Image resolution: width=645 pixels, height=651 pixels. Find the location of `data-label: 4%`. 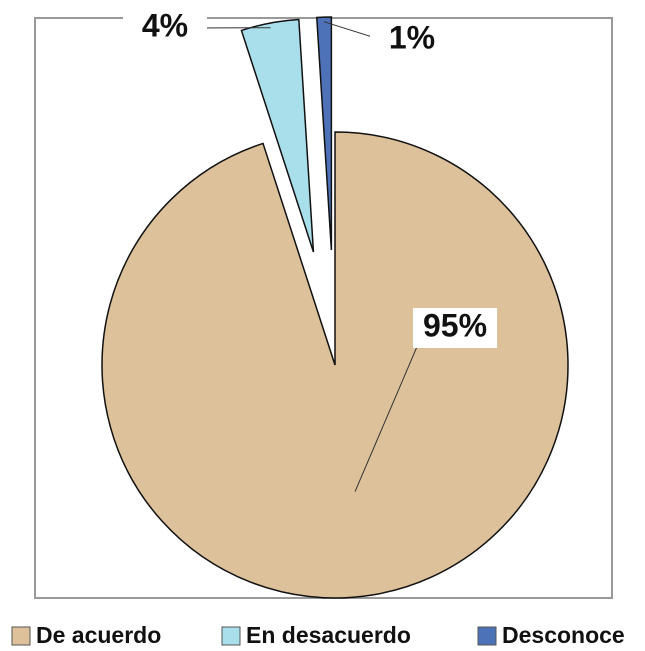

data-label: 4% is located at coordinates (165, 25).